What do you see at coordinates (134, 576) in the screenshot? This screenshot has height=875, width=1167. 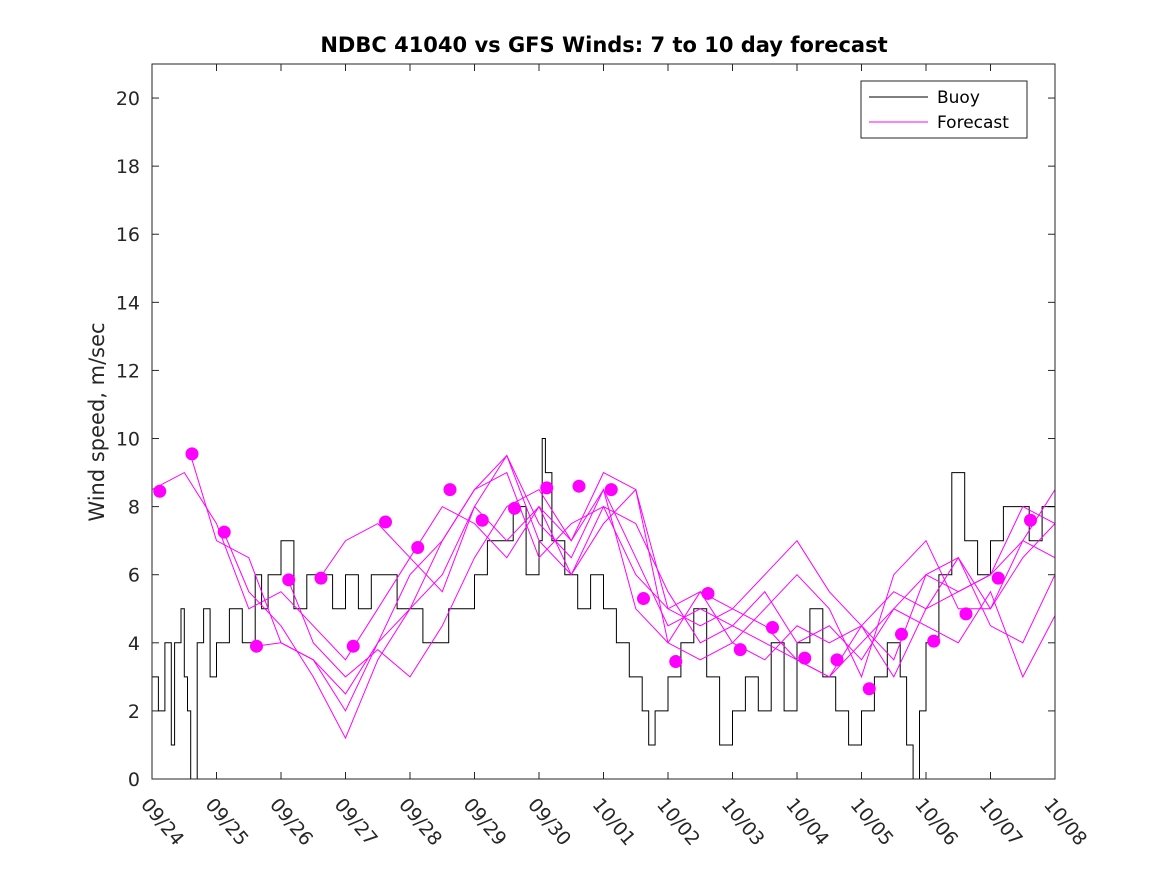 I see `y-tick-label: 6` at bounding box center [134, 576].